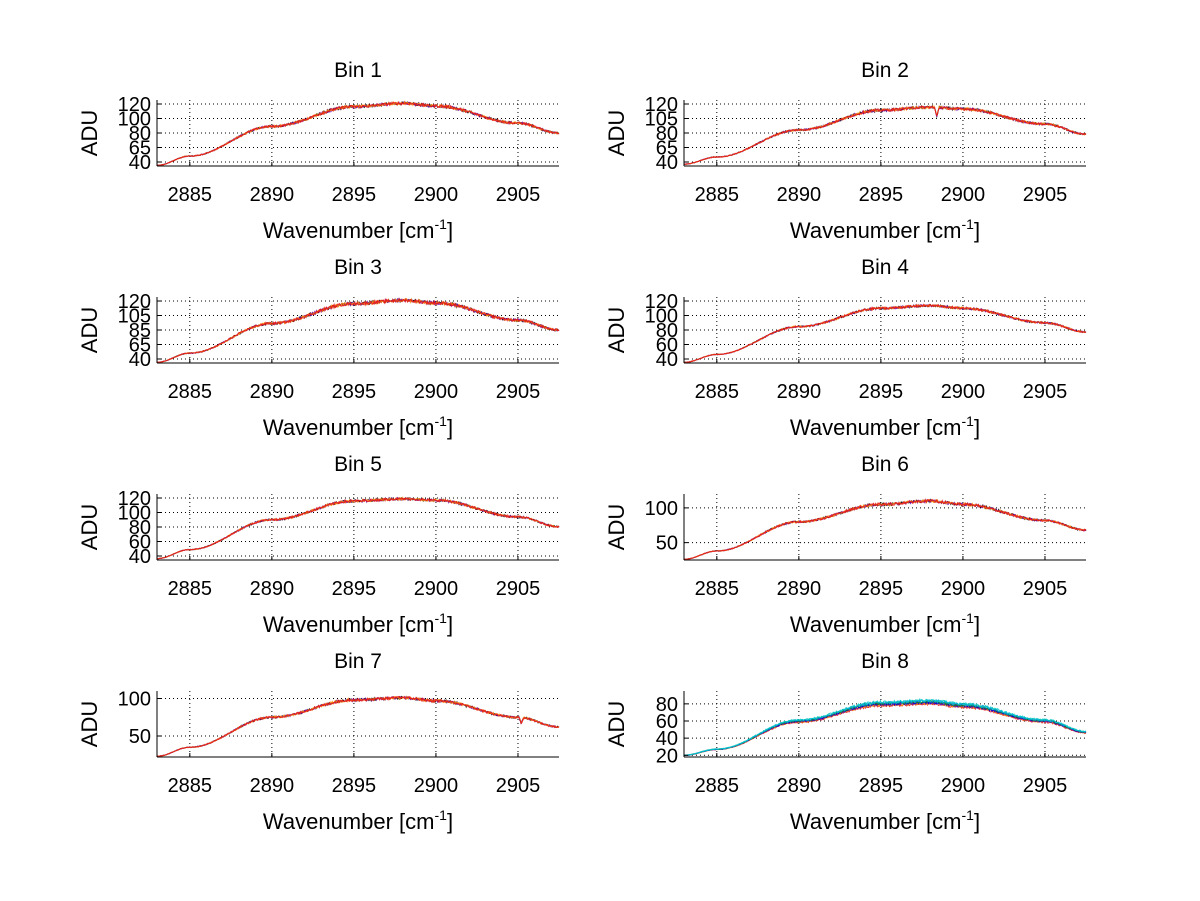 The width and height of the screenshot is (1200, 901). I want to click on subplot-title: Bin 1, so click(358, 70).